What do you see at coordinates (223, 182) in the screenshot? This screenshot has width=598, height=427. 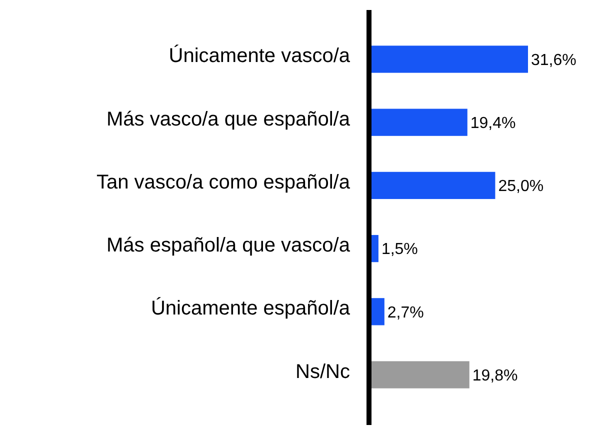 I see `y-tick-label: Tan vasco/a como español/a` at bounding box center [223, 182].